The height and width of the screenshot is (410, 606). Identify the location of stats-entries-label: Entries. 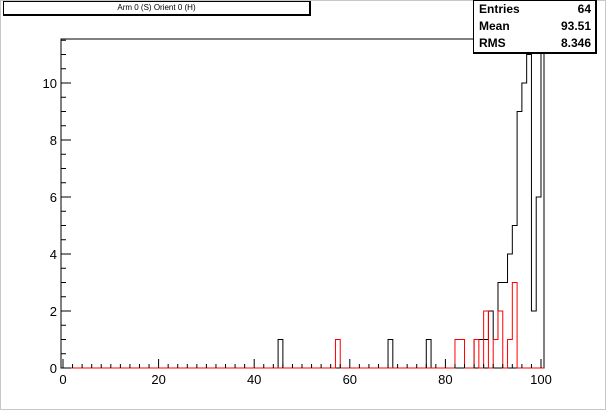
(499, 9).